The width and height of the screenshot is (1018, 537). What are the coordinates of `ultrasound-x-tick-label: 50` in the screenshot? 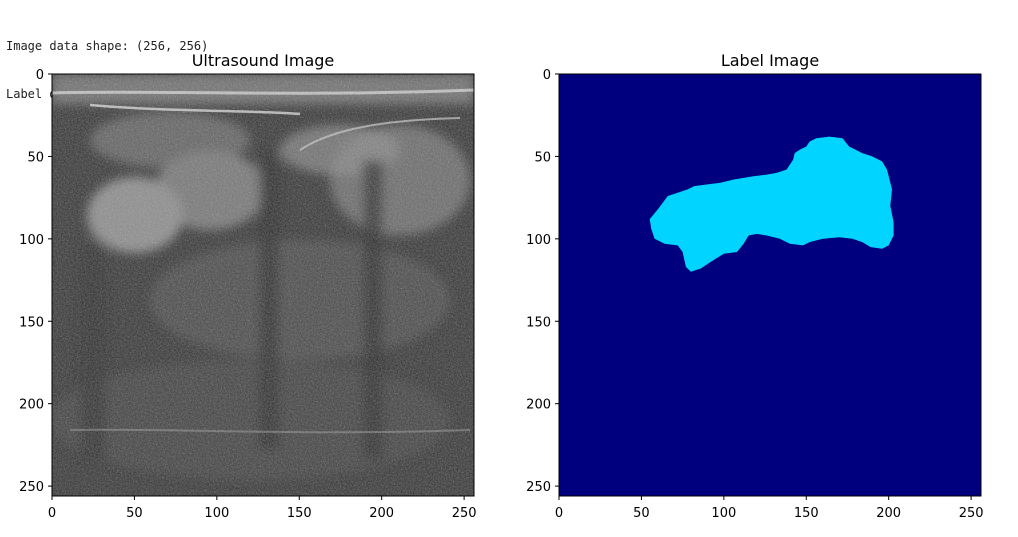 It's located at (134, 513).